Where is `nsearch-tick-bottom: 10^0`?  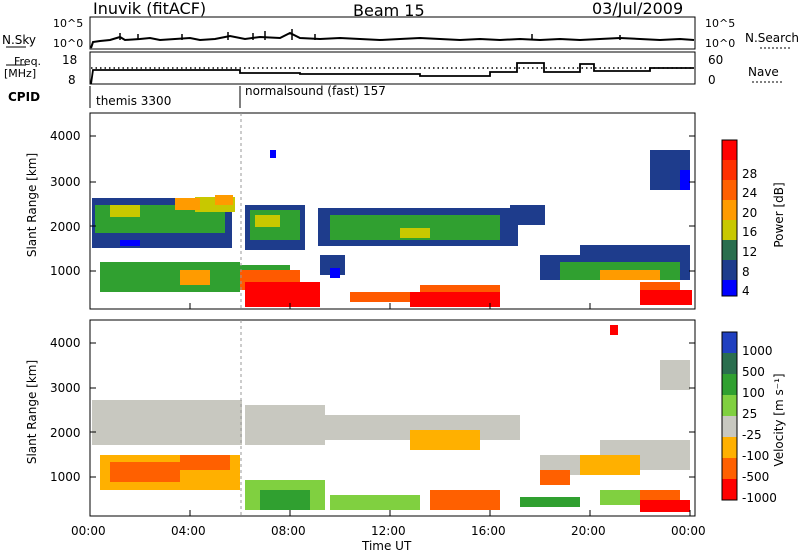 nsearch-tick-bottom: 10^0 is located at coordinates (720, 43).